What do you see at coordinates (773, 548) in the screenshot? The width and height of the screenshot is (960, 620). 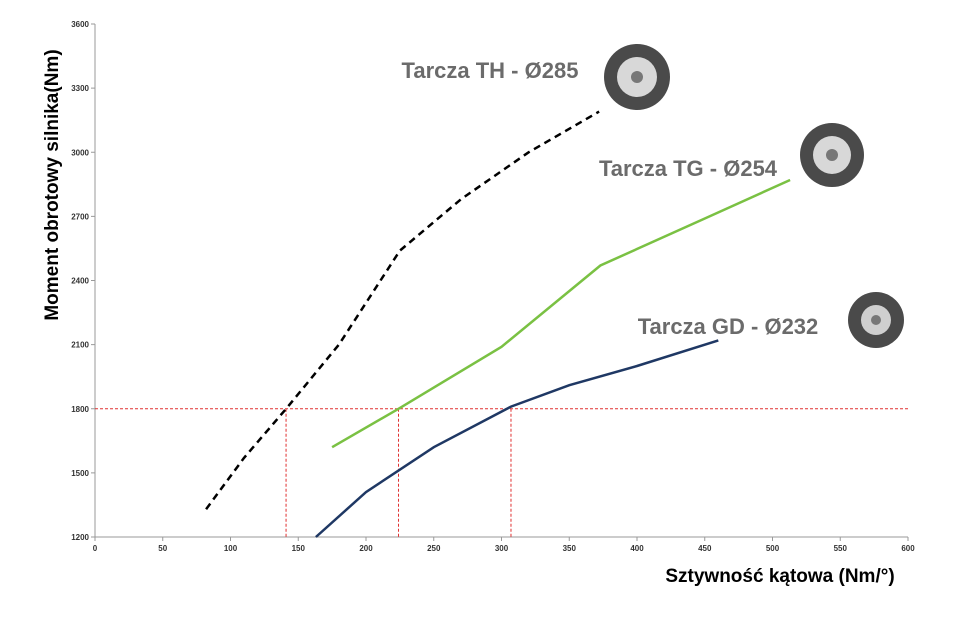 I see `x-tick-label: 500` at bounding box center [773, 548].